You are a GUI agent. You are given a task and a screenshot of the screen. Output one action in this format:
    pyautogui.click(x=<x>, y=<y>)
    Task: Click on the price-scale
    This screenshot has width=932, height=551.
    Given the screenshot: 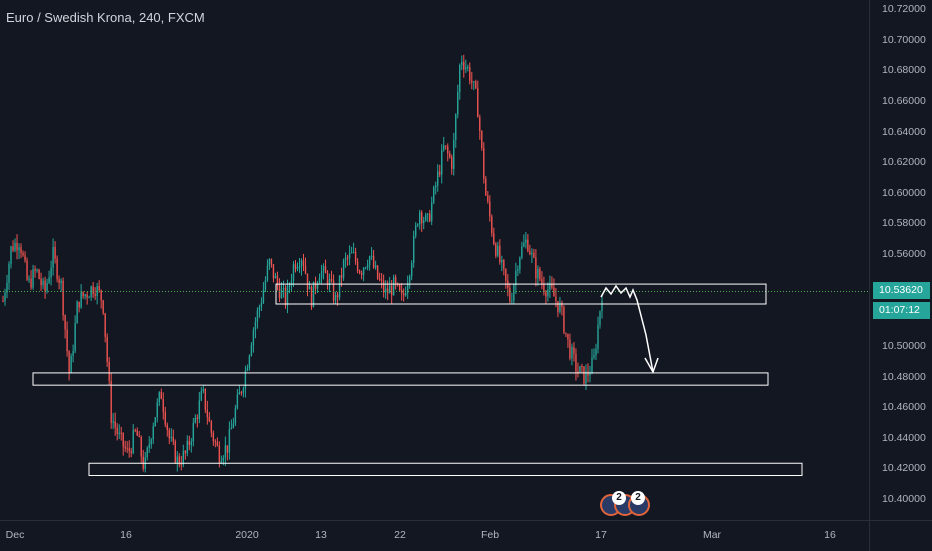 What is the action you would take?
    pyautogui.click(x=900, y=260)
    